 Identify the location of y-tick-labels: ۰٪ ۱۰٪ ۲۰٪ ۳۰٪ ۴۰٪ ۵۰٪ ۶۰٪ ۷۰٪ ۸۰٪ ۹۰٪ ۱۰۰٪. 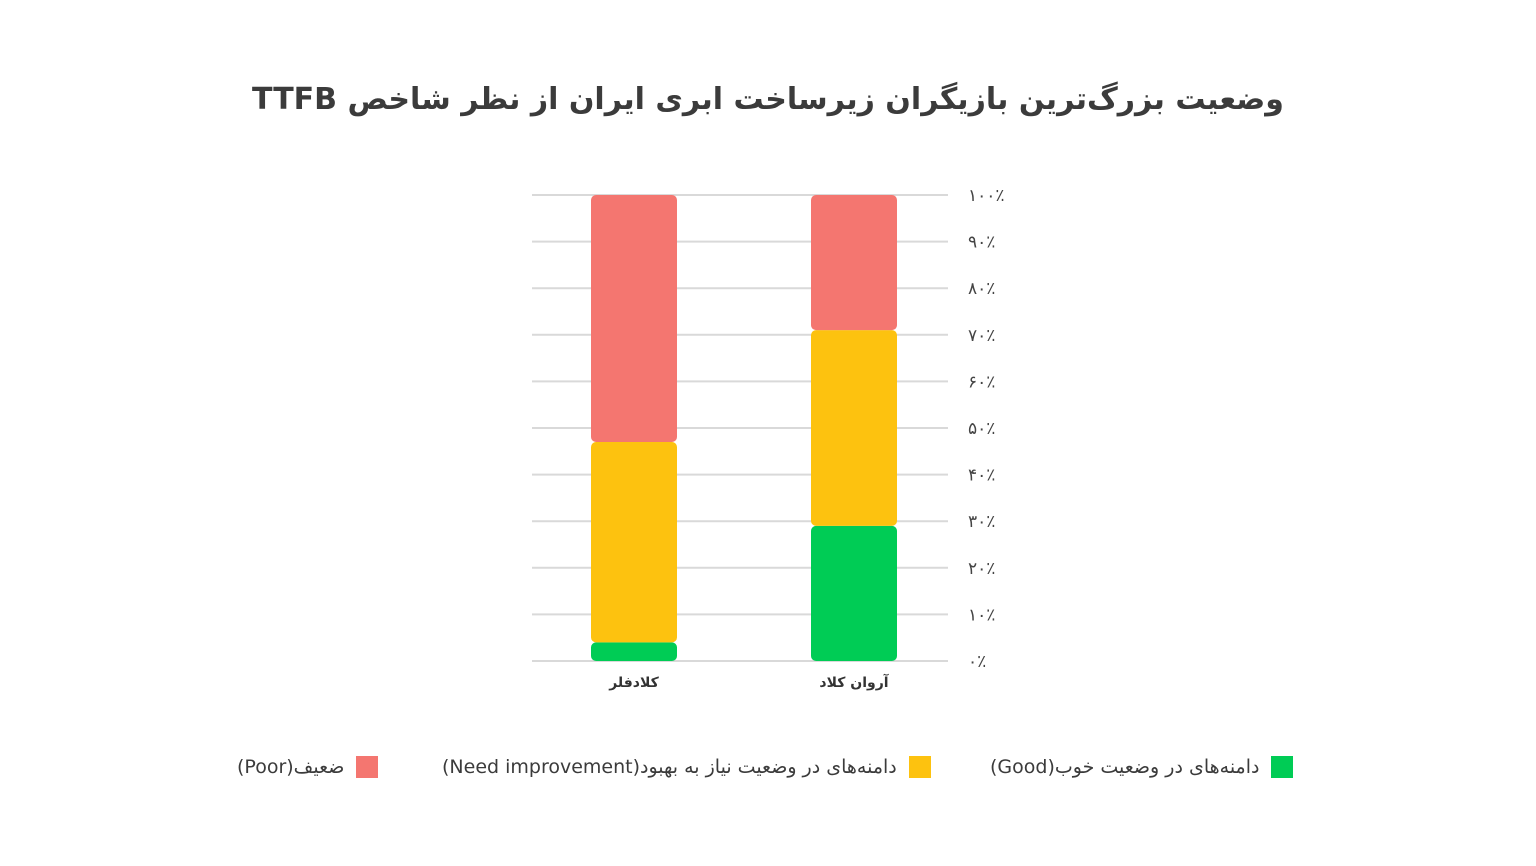
(986, 429).